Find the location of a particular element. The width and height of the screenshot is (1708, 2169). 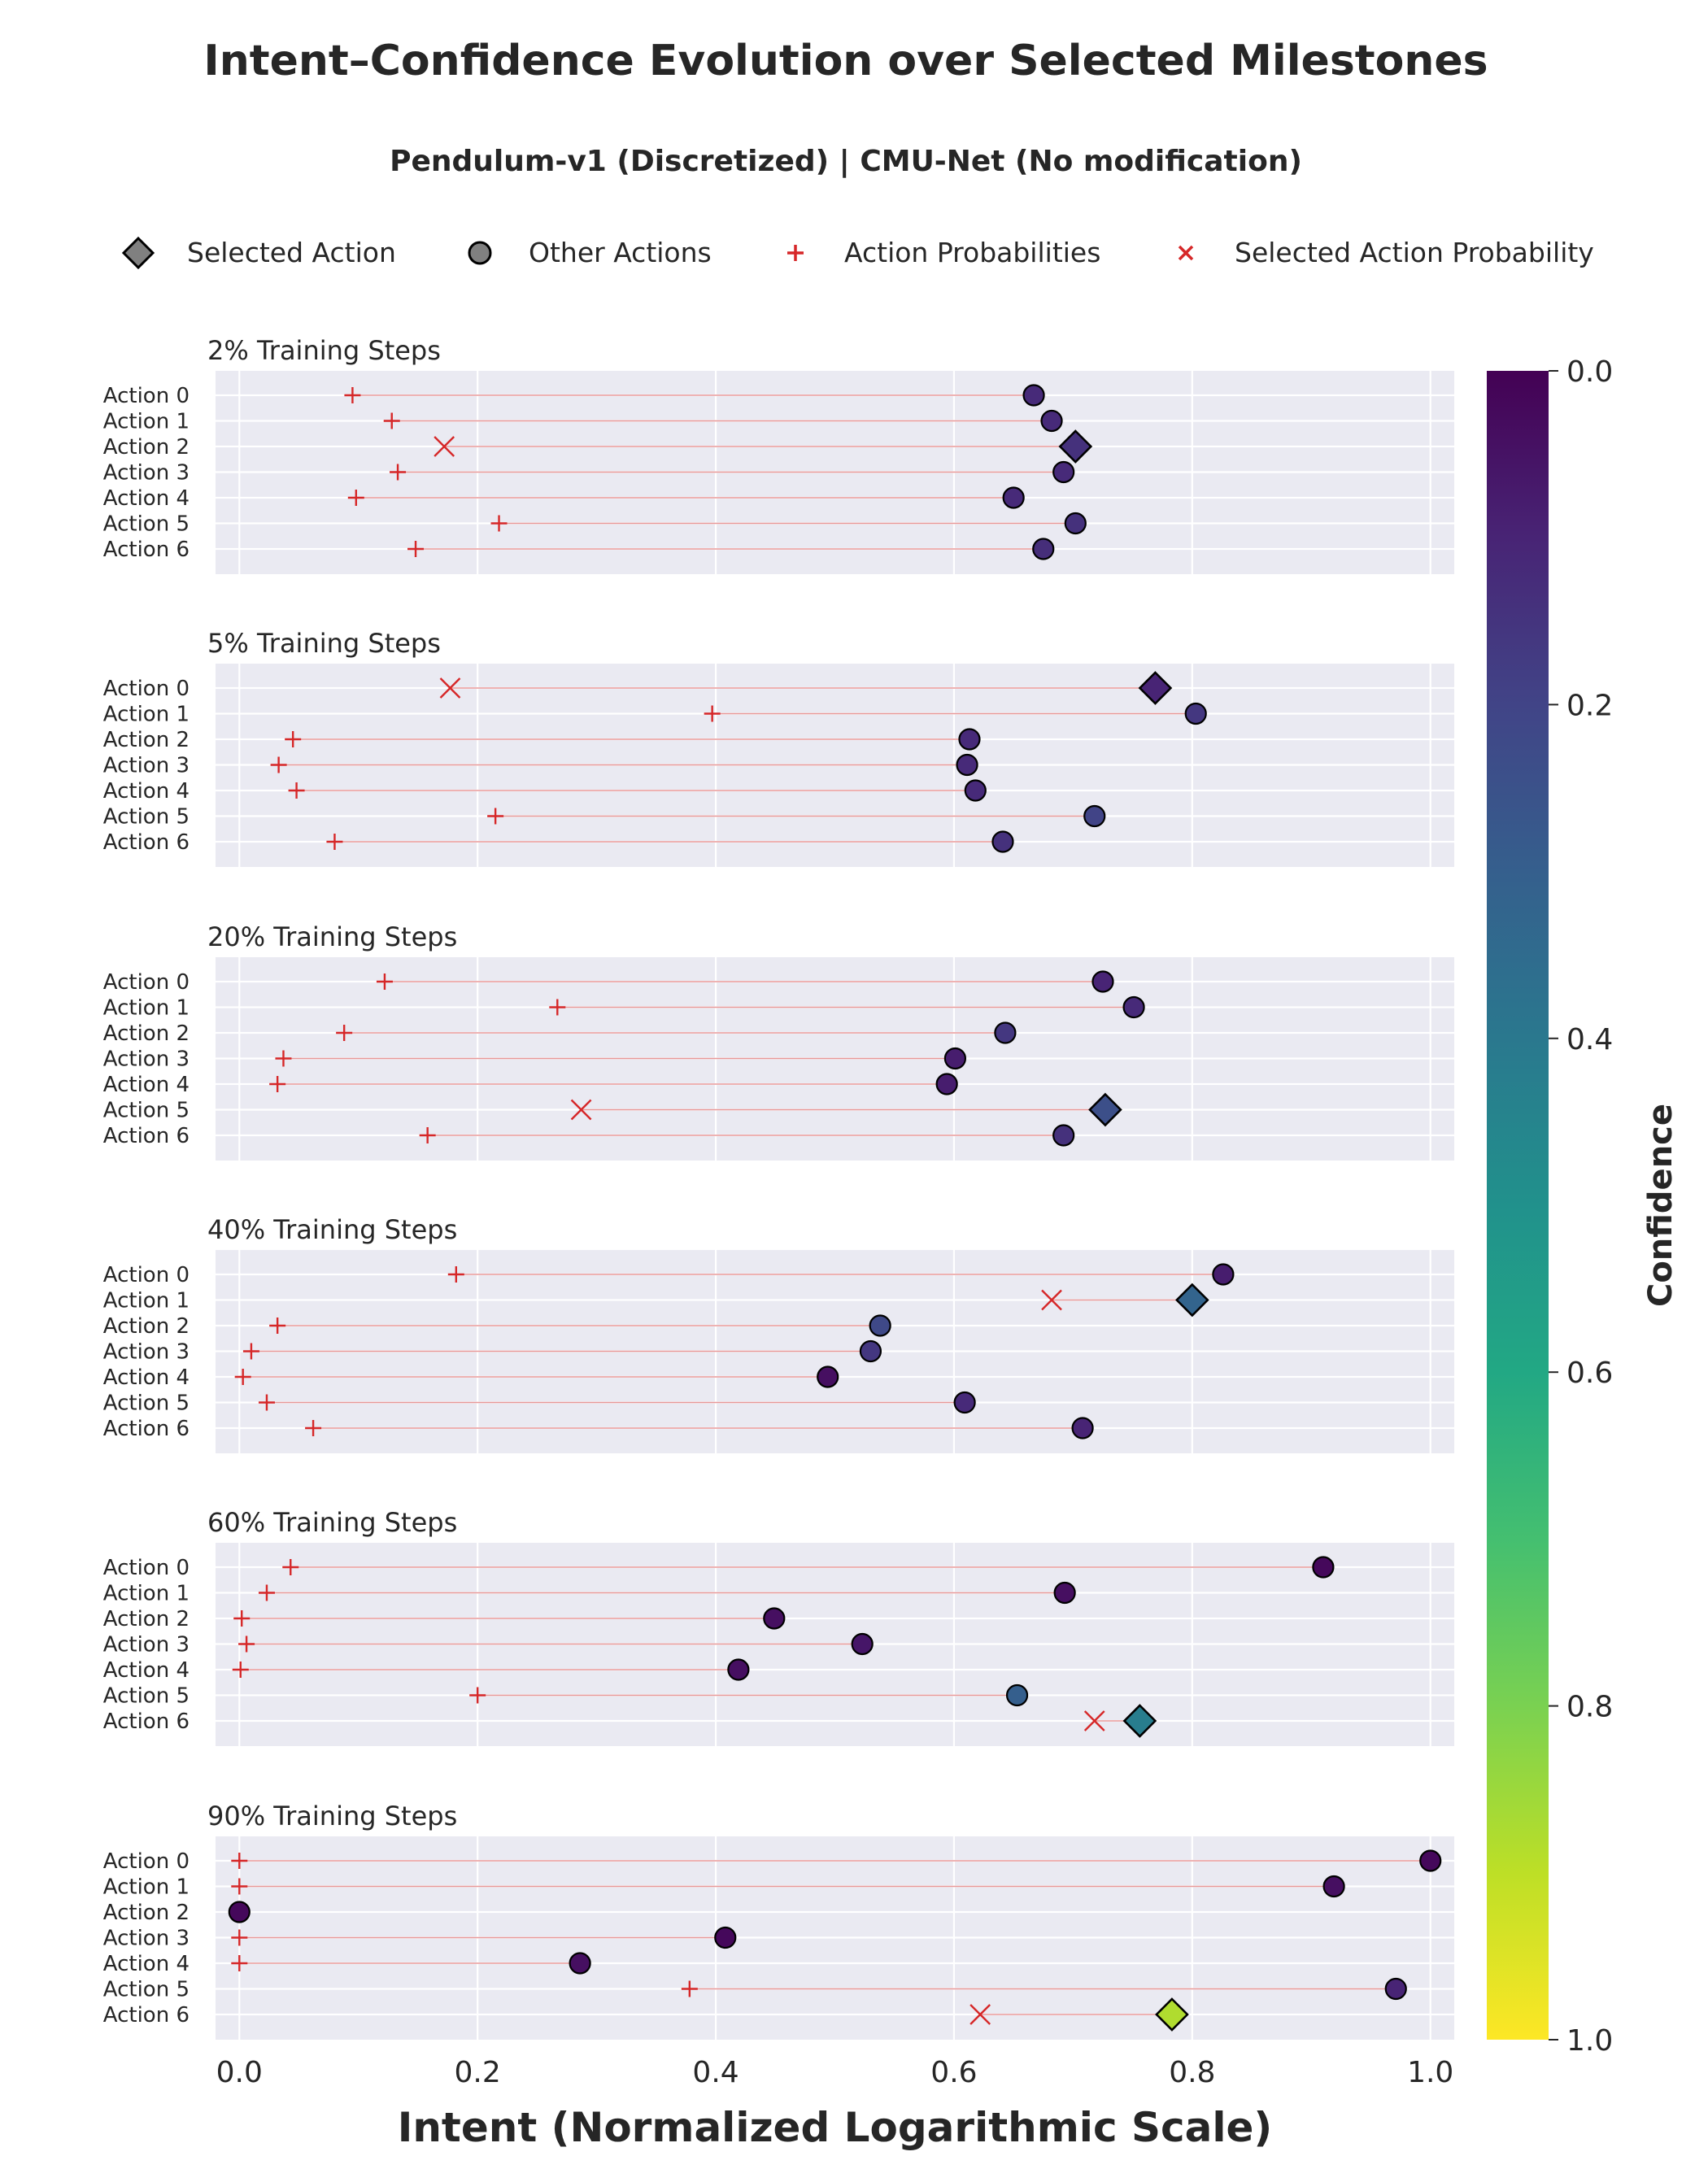

colorbar-tick-label: 0.8 is located at coordinates (1589, 1708).